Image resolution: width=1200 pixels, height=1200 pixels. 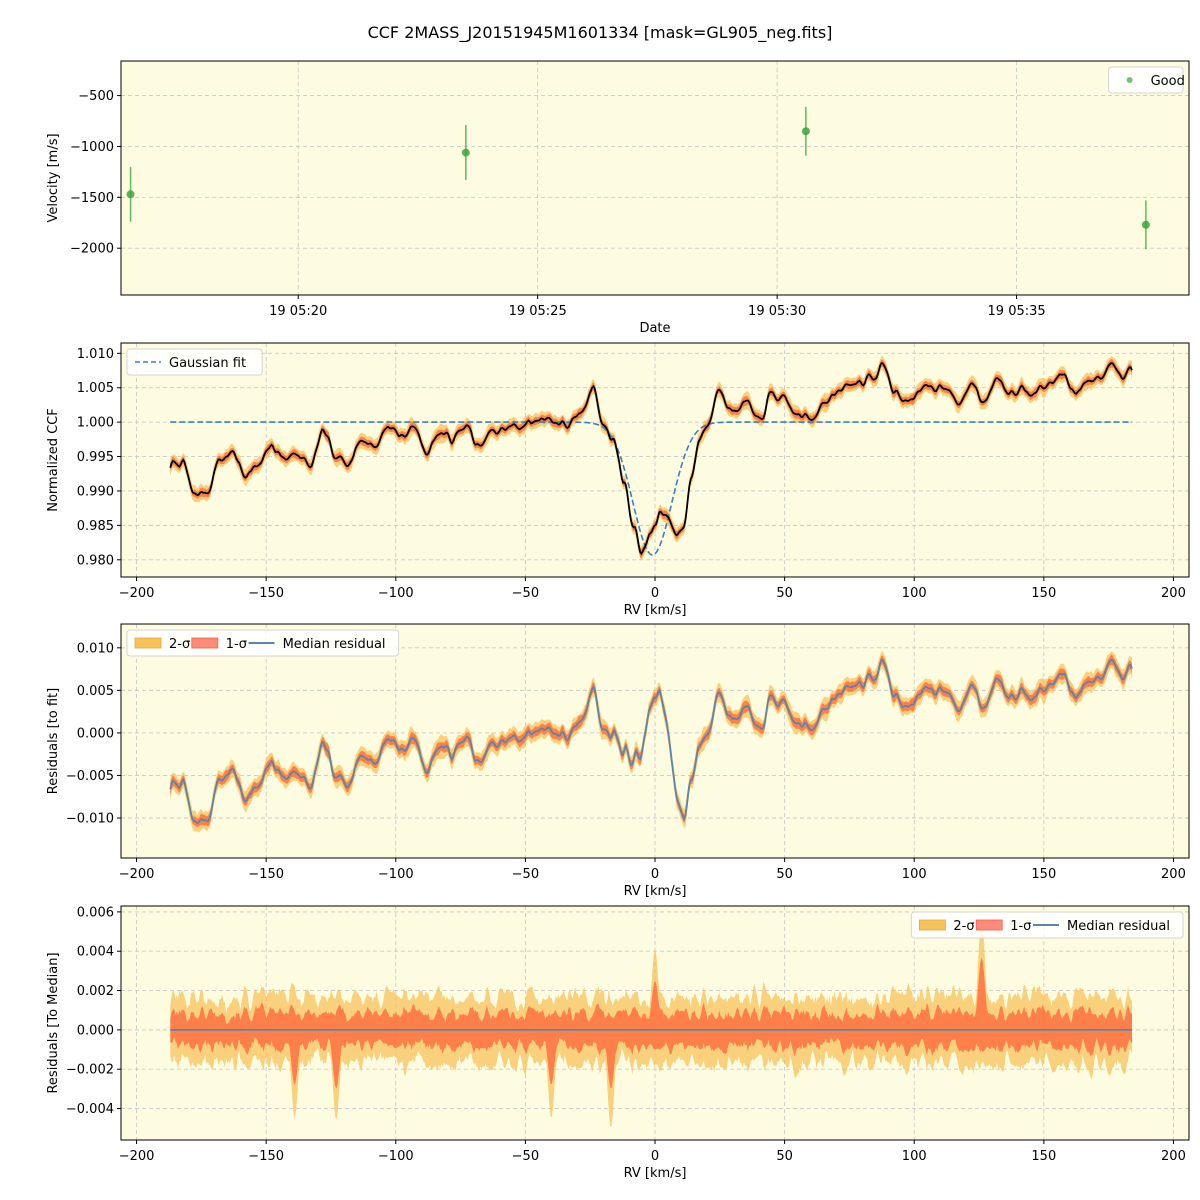 I want to click on y-tick-label: 0.985, so click(x=95, y=526).